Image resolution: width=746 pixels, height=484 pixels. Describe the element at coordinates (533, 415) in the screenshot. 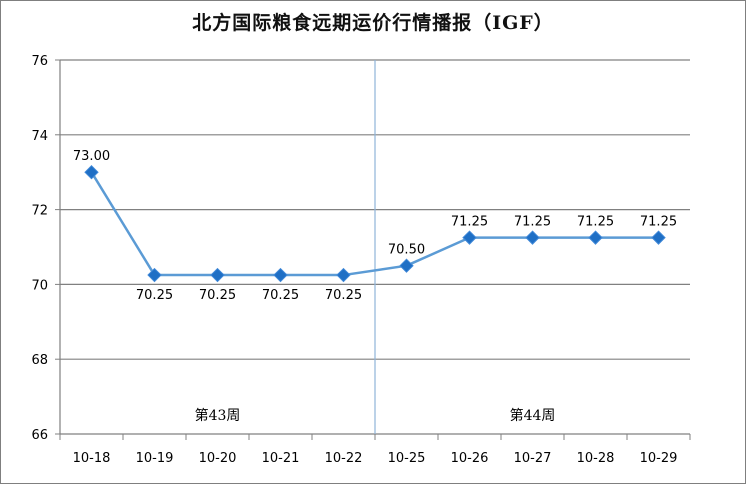

I see `week-label: 第44周` at that location.